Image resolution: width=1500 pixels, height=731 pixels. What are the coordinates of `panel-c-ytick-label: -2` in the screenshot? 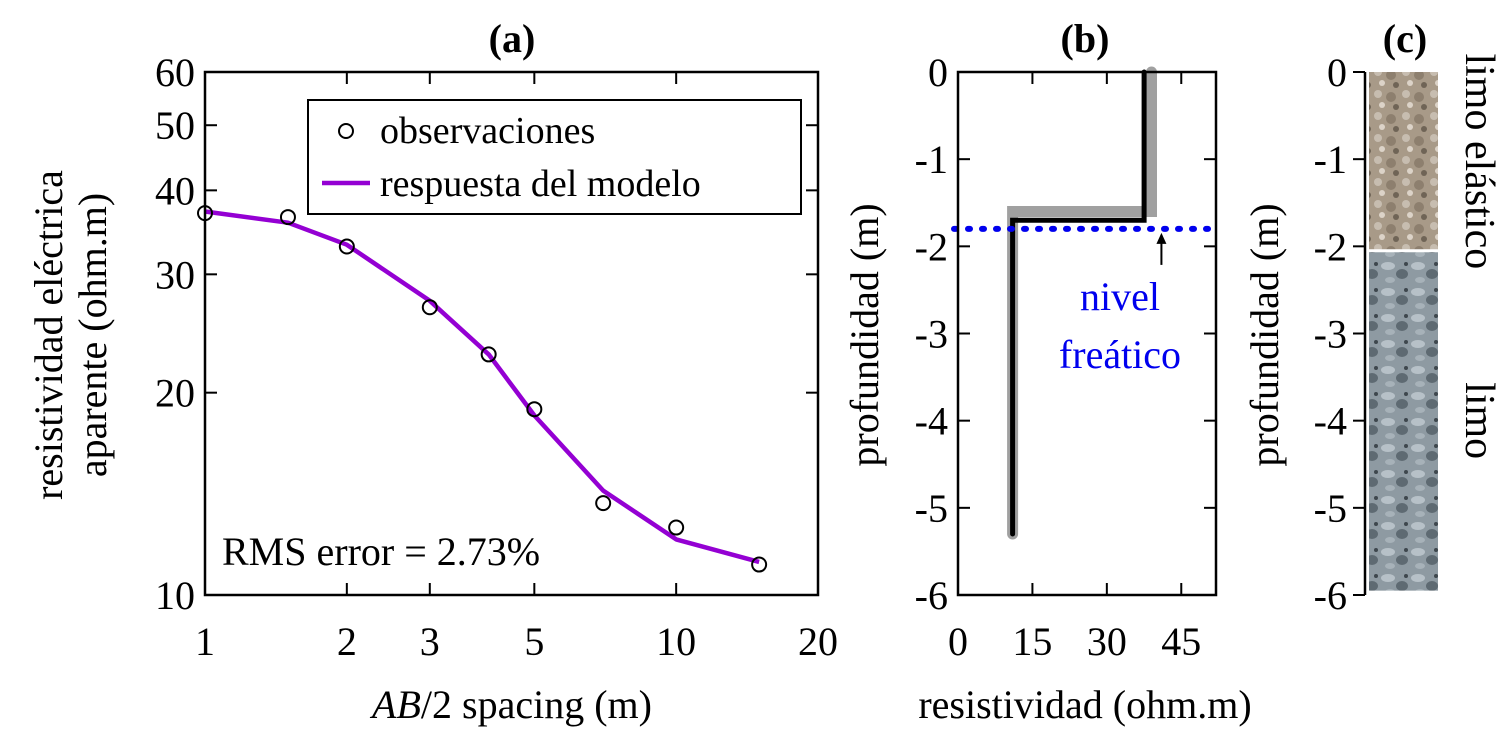 It's located at (1330, 246).